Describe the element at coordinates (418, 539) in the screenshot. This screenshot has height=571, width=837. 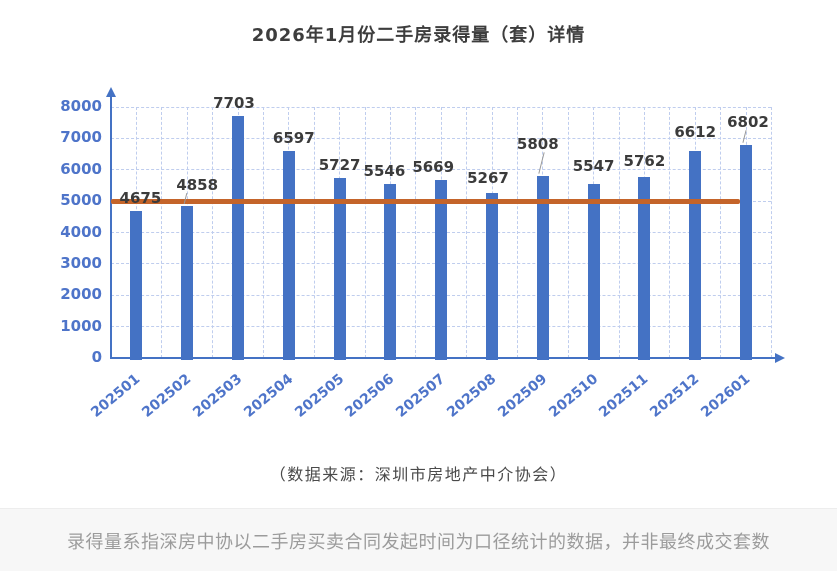
I see `footer-note: 录得量系指深房中协以二手房买卖合同发起时间为口径统计的数据，并非最终成交套数` at that location.